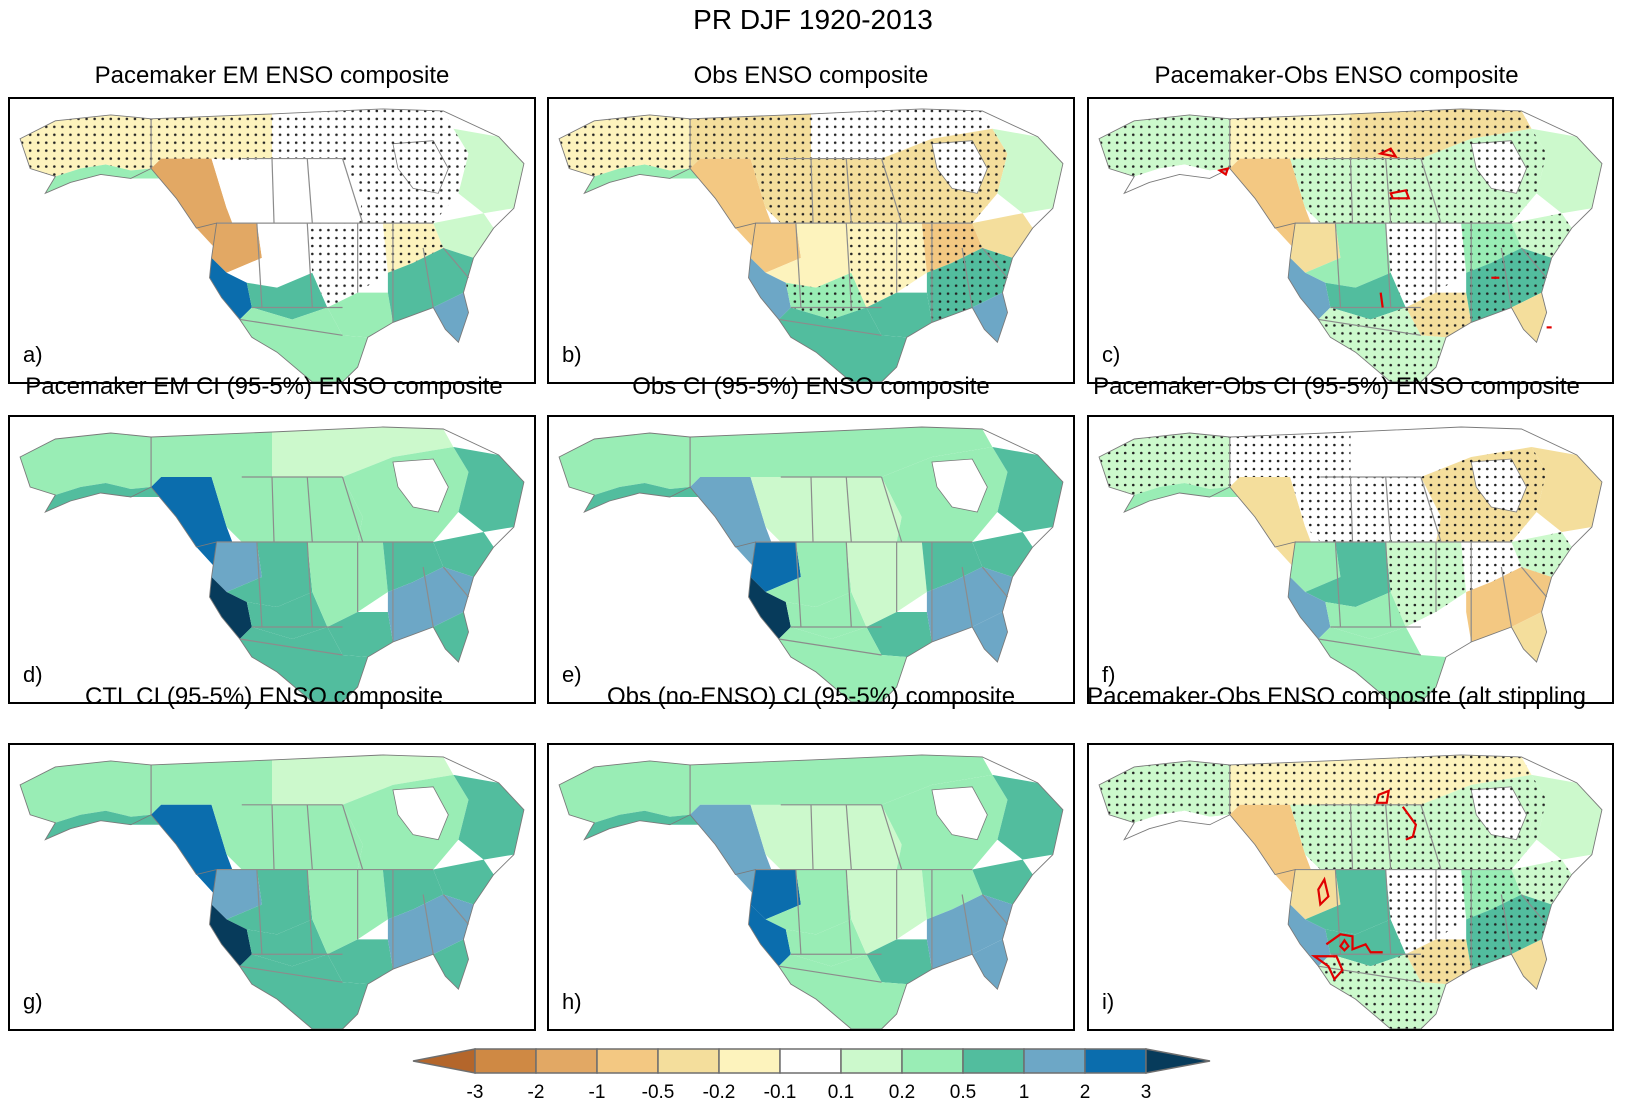 Image resolution: width=1626 pixels, height=1102 pixels. I want to click on colorbar-tick-label: 1, so click(1024, 1092).